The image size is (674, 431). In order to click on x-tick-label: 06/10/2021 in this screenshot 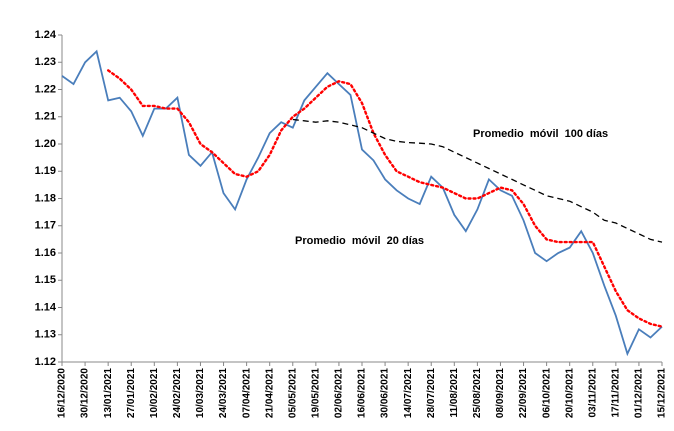, I will do `click(546, 393)`.